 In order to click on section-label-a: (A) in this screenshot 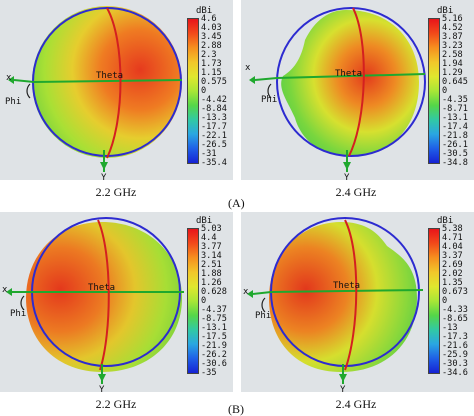, I will do `click(236, 203)`.